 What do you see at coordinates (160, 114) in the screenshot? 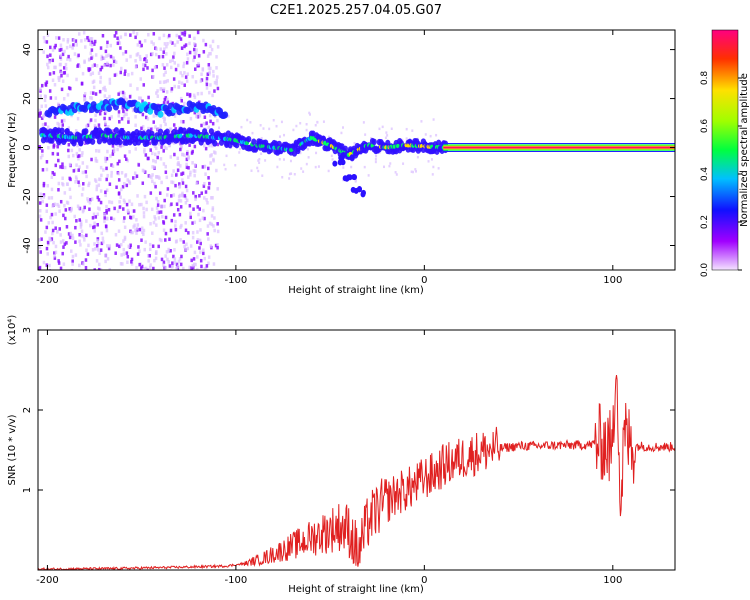
I see `spectrogram-harmonic-point` at bounding box center [160, 114].